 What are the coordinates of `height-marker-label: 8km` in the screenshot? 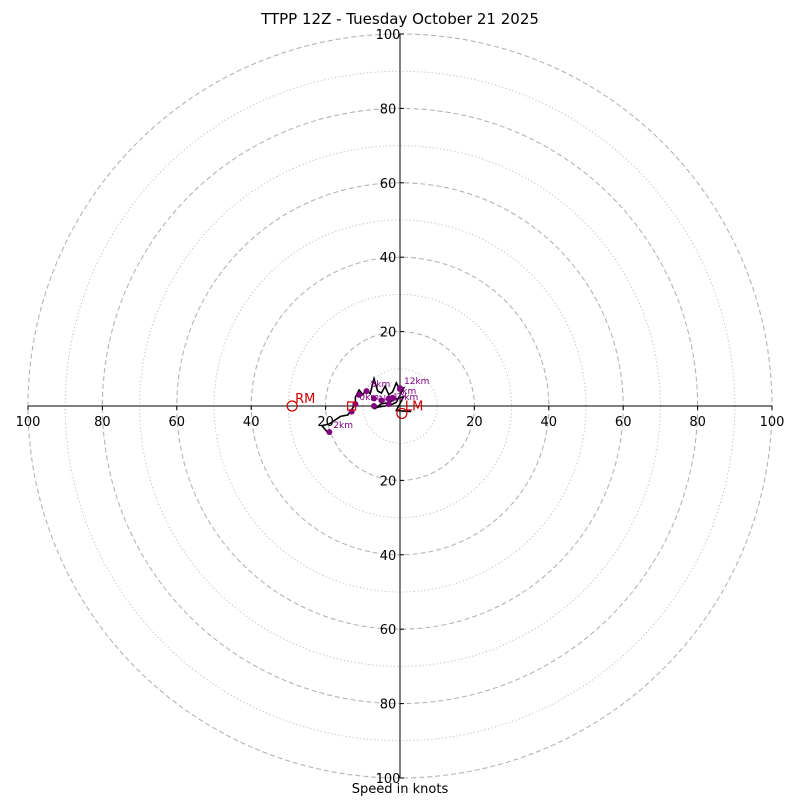 It's located at (381, 385).